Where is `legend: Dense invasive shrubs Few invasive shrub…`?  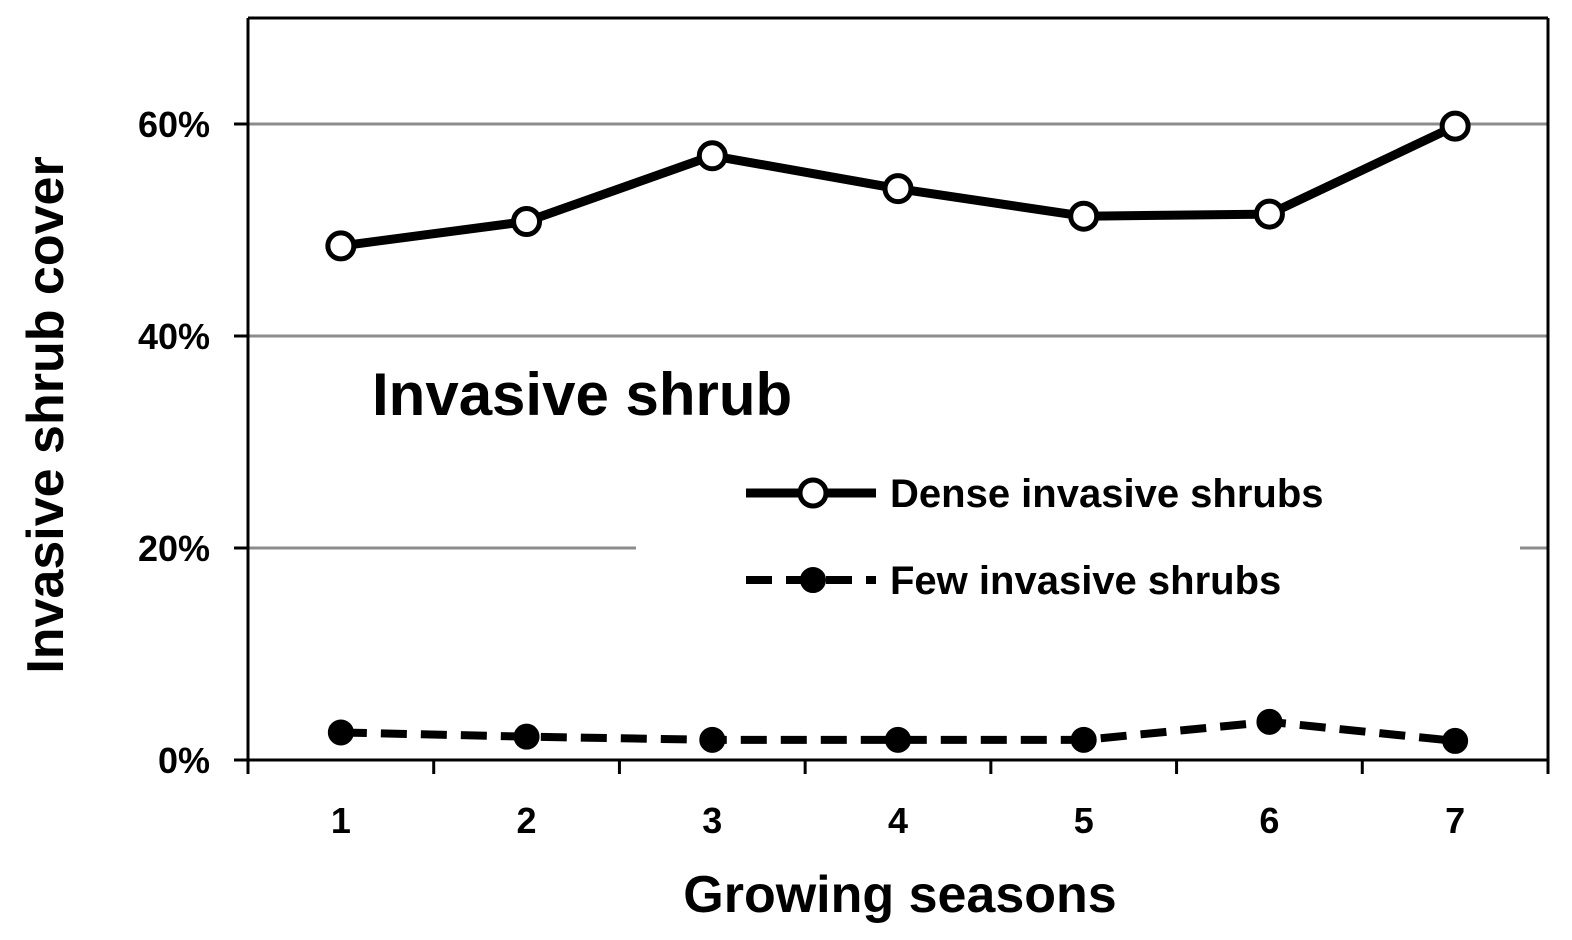
legend: Dense invasive shrubs Few invasive shrub… is located at coordinates (1035, 537).